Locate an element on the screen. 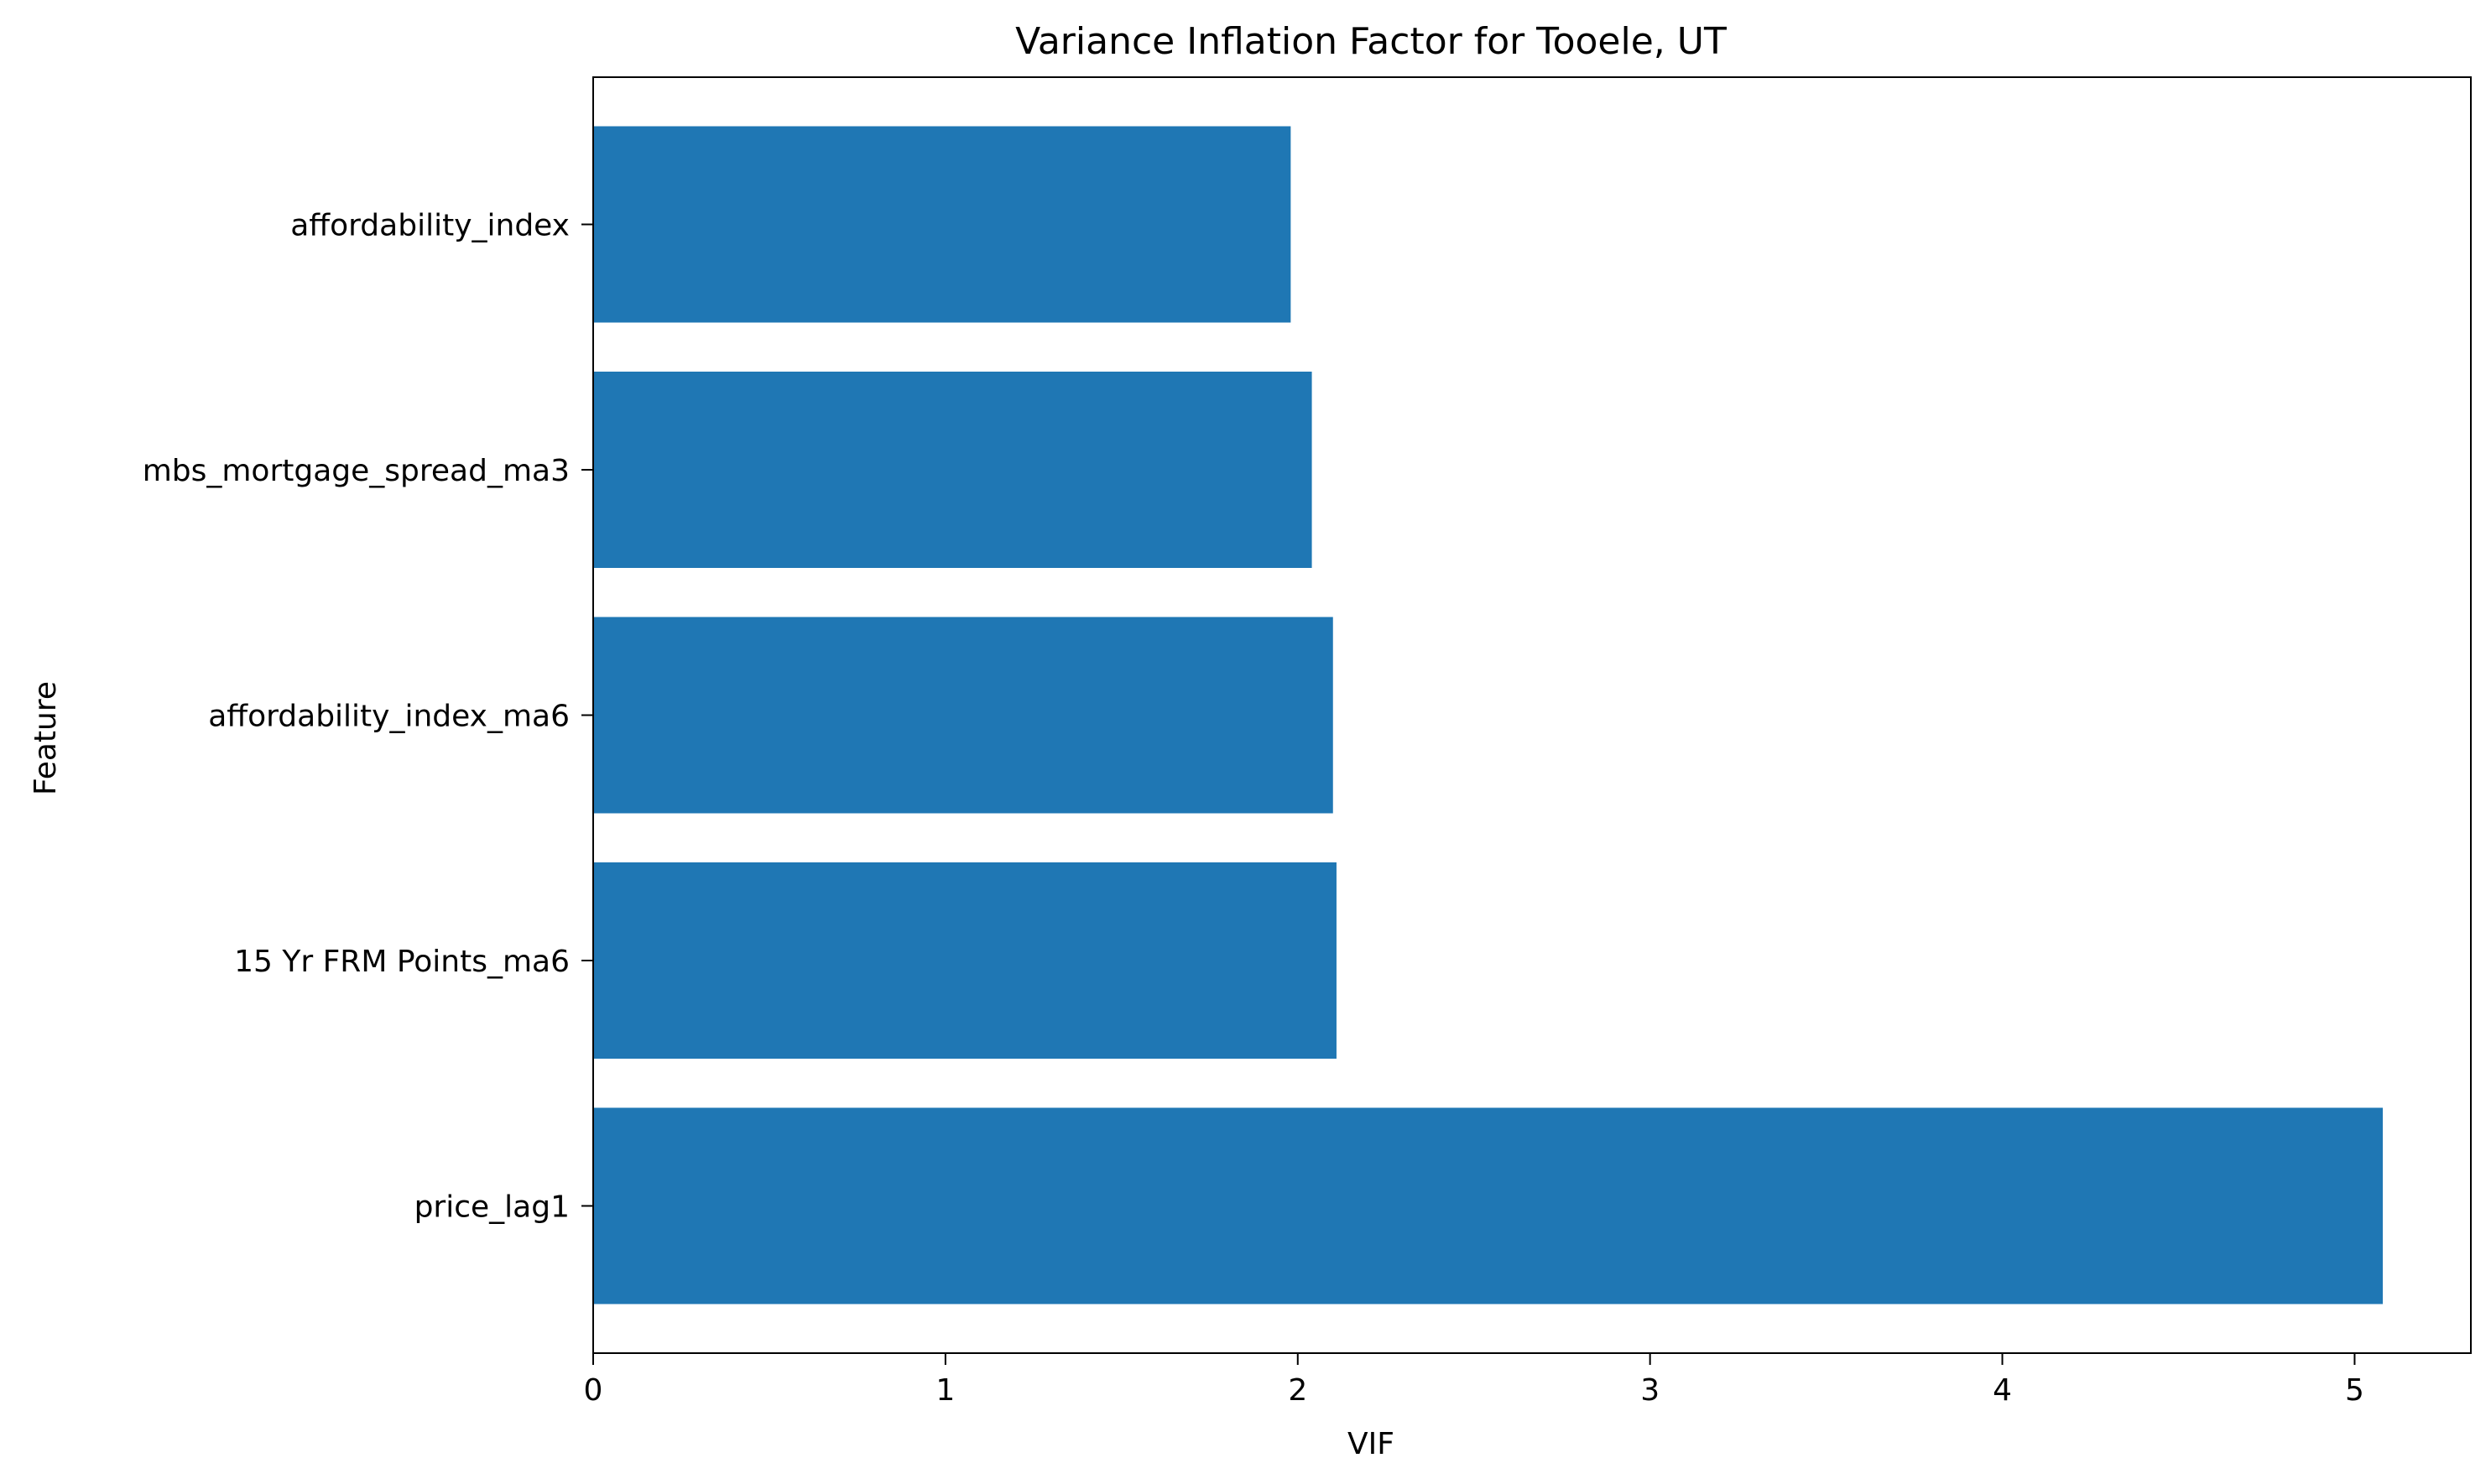 The width and height of the screenshot is (2491, 1484). y-tick-label-0: affordability_index is located at coordinates (430, 226).